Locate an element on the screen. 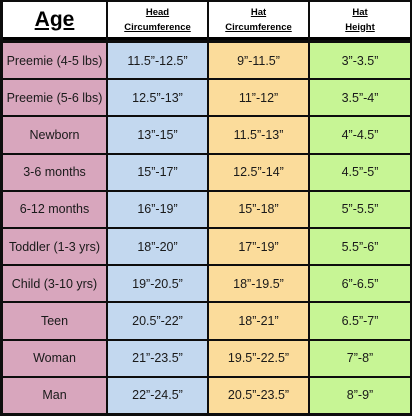 This screenshot has width=412, height=416. hat-circumference-cell: 20.5”-23.5” is located at coordinates (258, 395).